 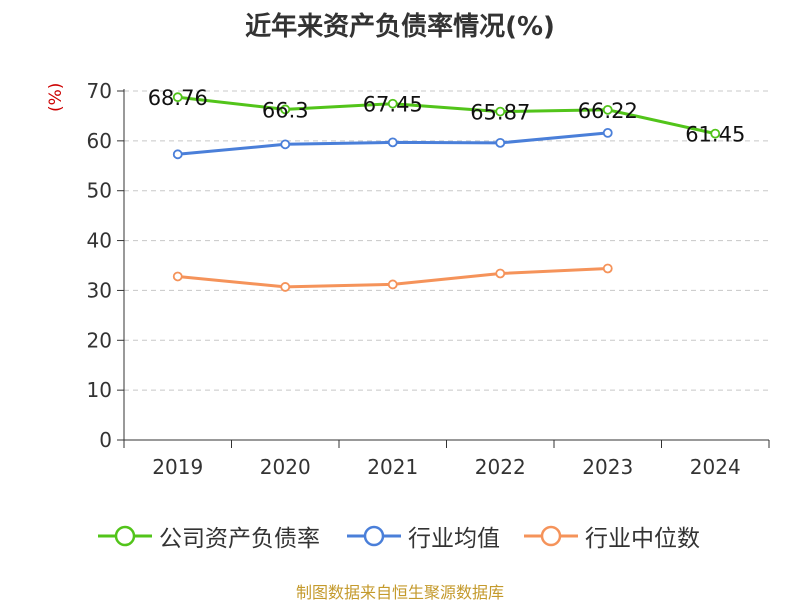 What do you see at coordinates (105, 440) in the screenshot?
I see `y-tick-label: 0` at bounding box center [105, 440].